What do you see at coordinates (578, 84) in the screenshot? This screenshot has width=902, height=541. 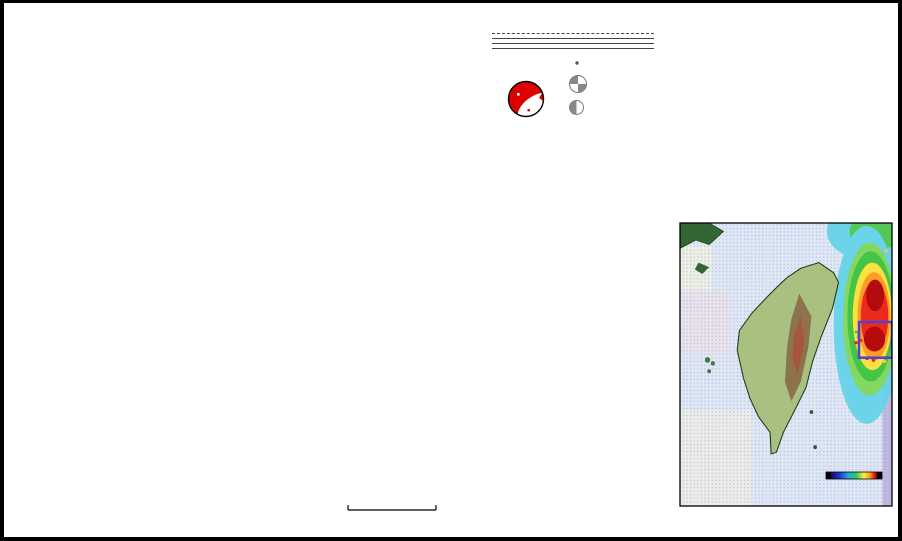 I see `dc-icon` at bounding box center [578, 84].